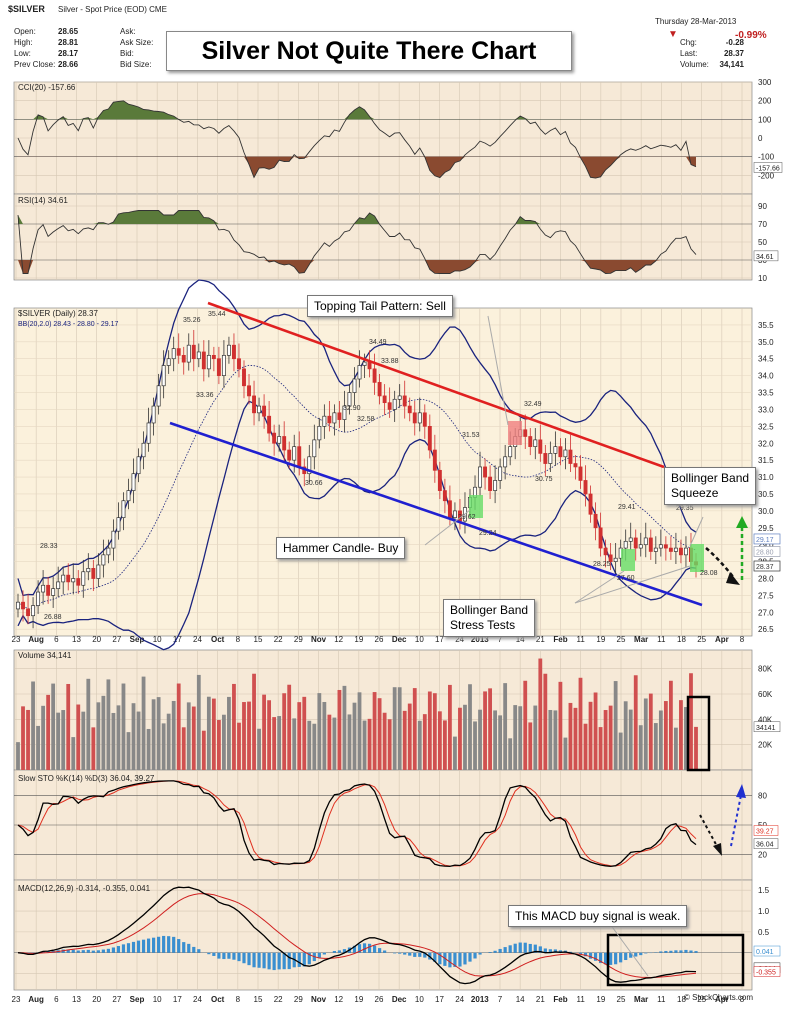  I want to click on topping-tail-callout: Topping Tail Pattern: Sell, so click(380, 306).